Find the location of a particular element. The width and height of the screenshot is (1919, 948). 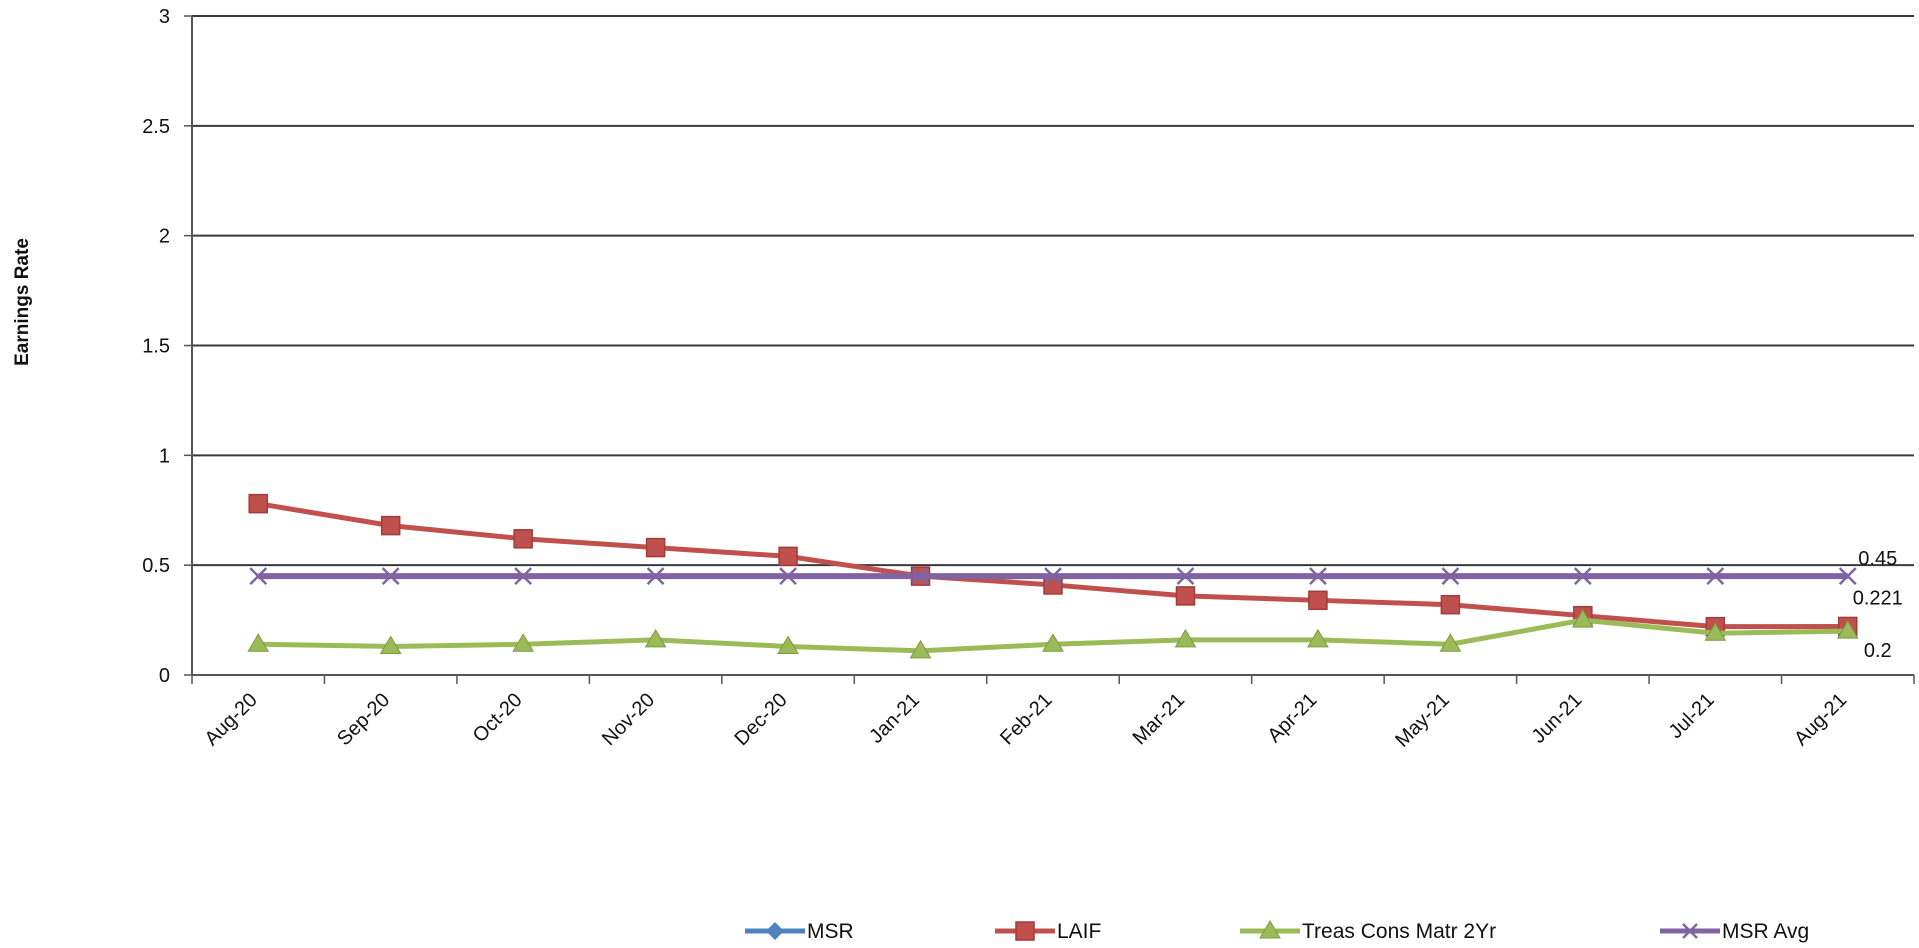

x-tick-label: Jan-21 is located at coordinates (894, 718).